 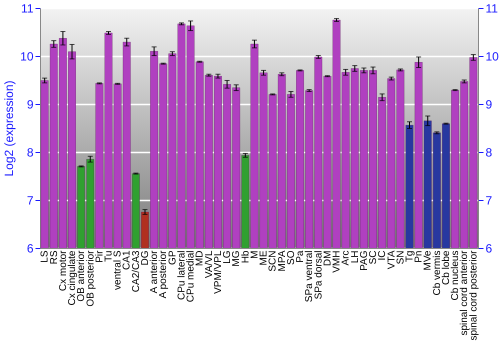 I want to click on x-tick-label: OB anterior, so click(x=82, y=276).